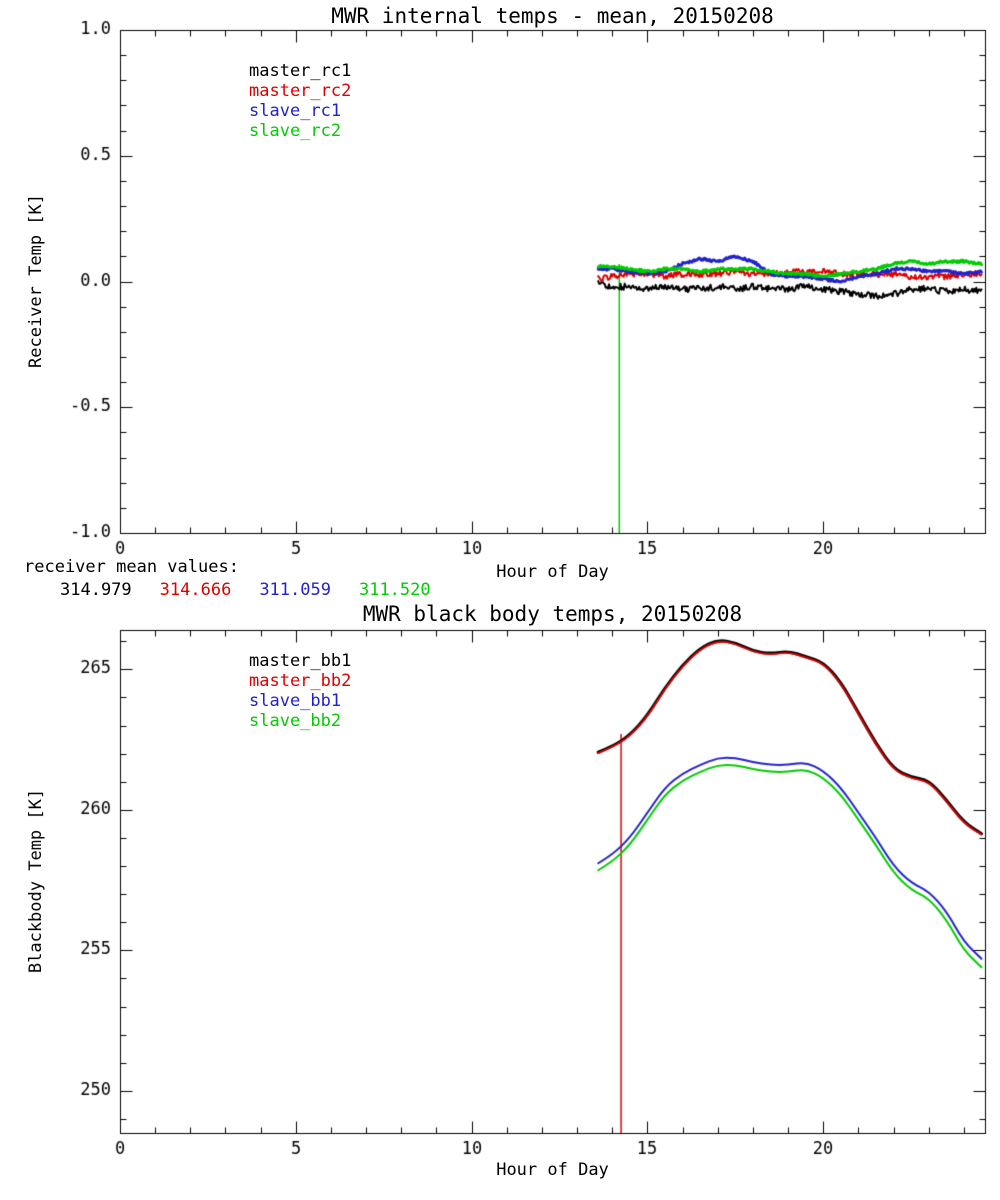  What do you see at coordinates (295, 701) in the screenshot?
I see `legend-entry-slave-bb1: slave_bb1` at bounding box center [295, 701].